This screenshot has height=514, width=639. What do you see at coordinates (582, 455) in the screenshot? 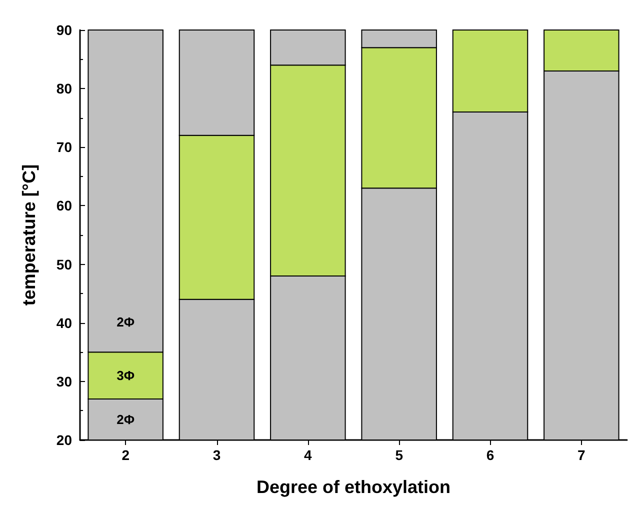
I see `x-tick-label: 7` at bounding box center [582, 455].